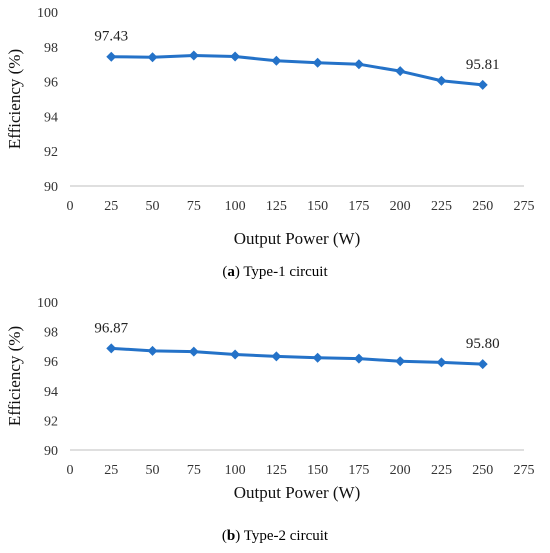 The height and width of the screenshot is (553, 550). I want to click on caption-a-text: Type-1 circuit, so click(285, 272).